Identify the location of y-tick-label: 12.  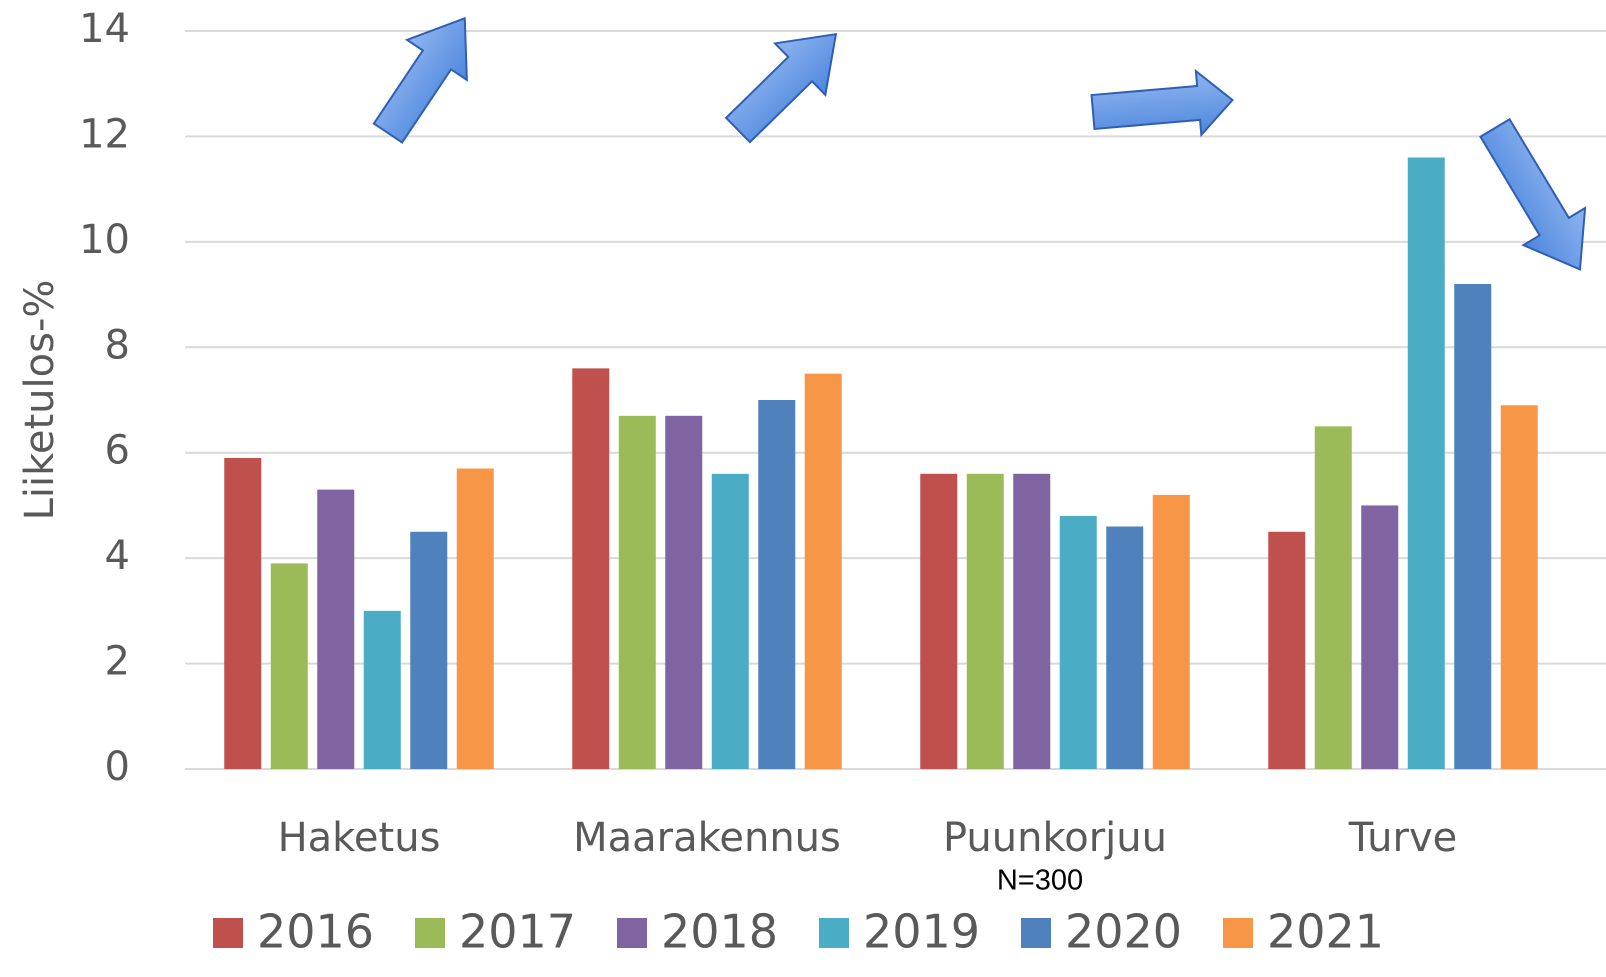
(104, 134).